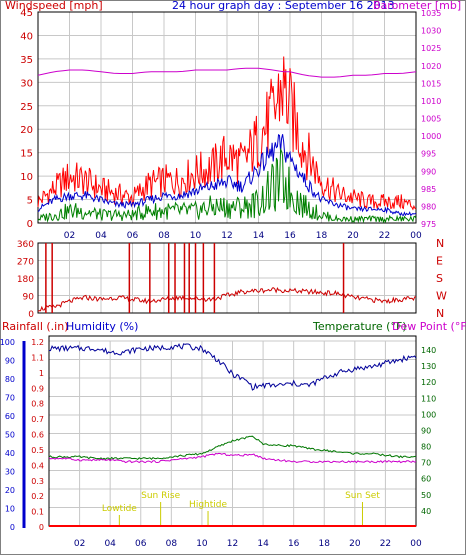  I want to click on rain-tick-label: 0.4, so click(37, 465).